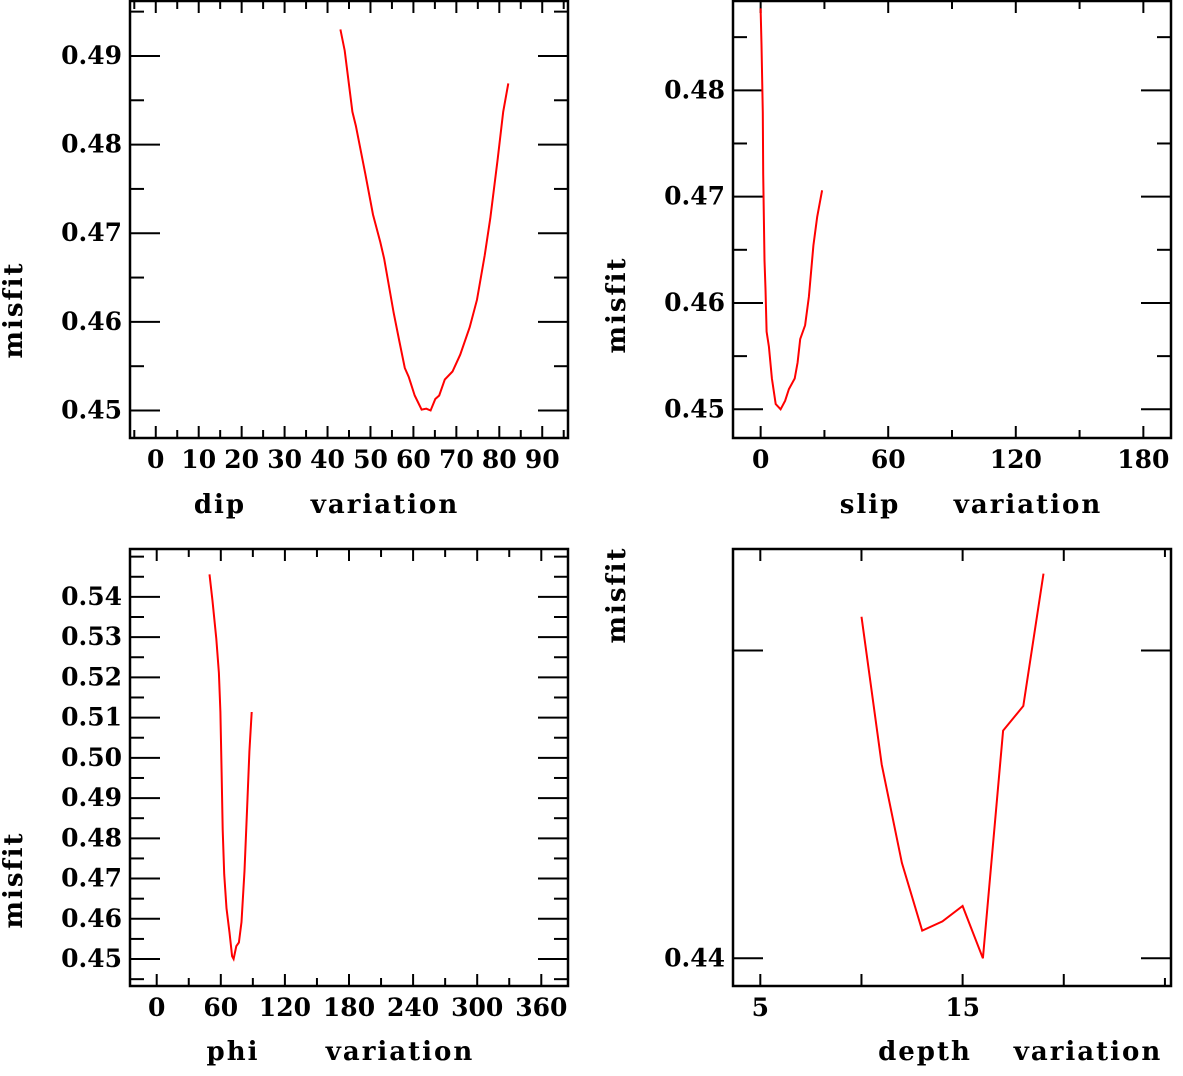 The width and height of the screenshot is (1183, 1076). Describe the element at coordinates (91, 636) in the screenshot. I see `y-tick-label: 0.53` at that location.